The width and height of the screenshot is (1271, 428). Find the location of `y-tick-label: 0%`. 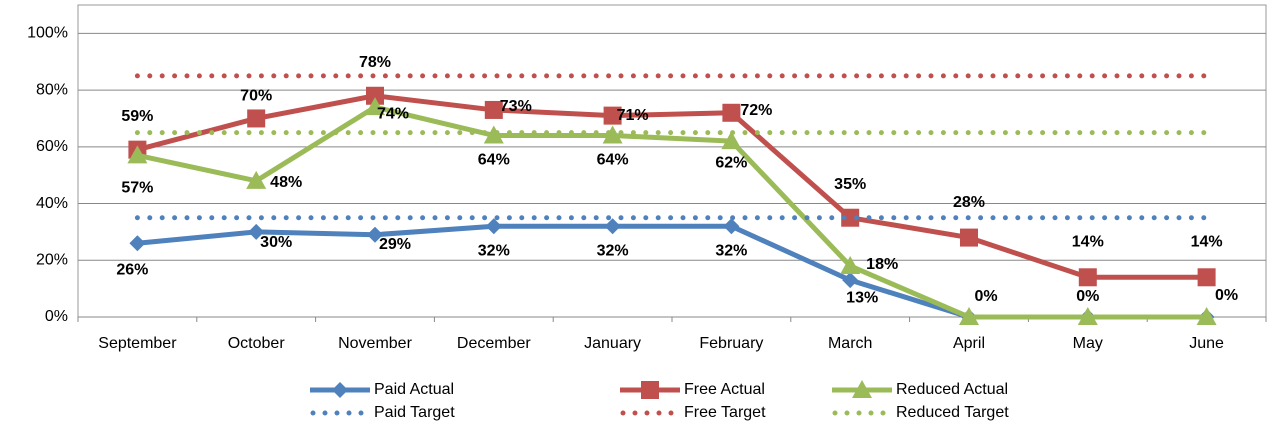

y-tick-label: 0% is located at coordinates (56, 316).